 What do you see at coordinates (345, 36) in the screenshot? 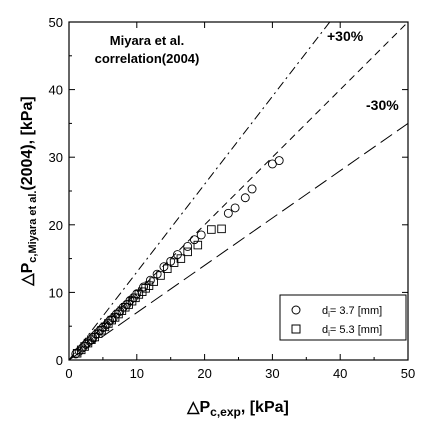
I see `plus-30-label: +30%` at bounding box center [345, 36].